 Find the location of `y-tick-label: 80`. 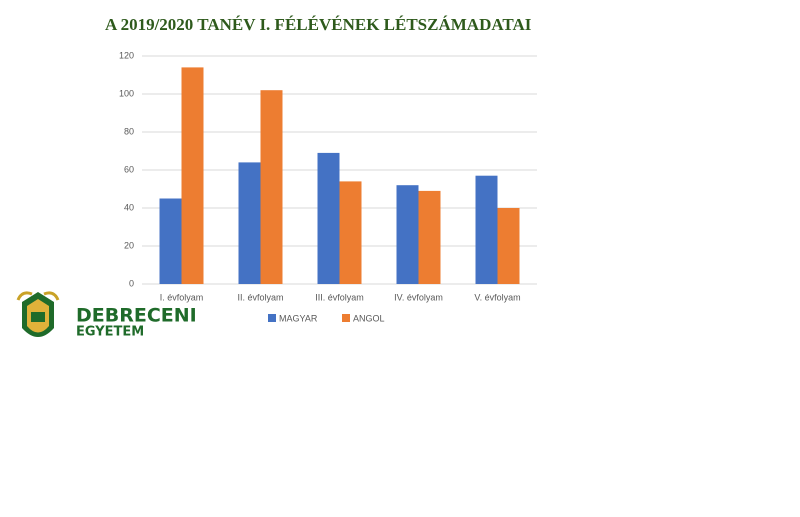

y-tick-label: 80 is located at coordinates (129, 131).